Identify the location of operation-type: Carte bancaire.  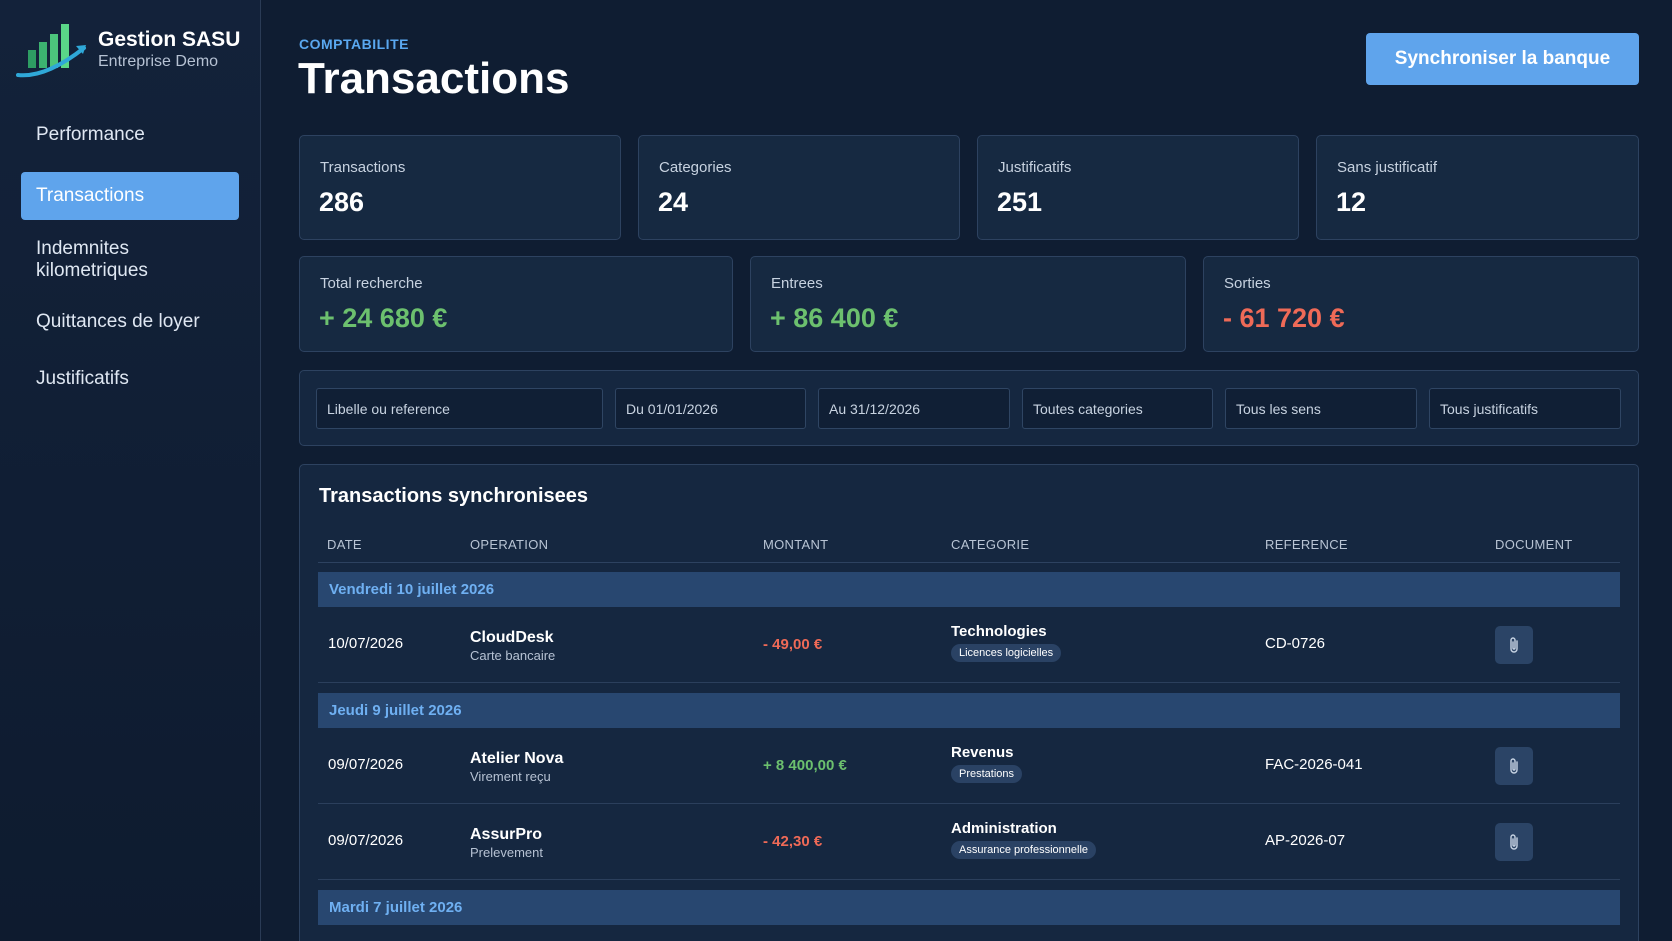
(513, 655).